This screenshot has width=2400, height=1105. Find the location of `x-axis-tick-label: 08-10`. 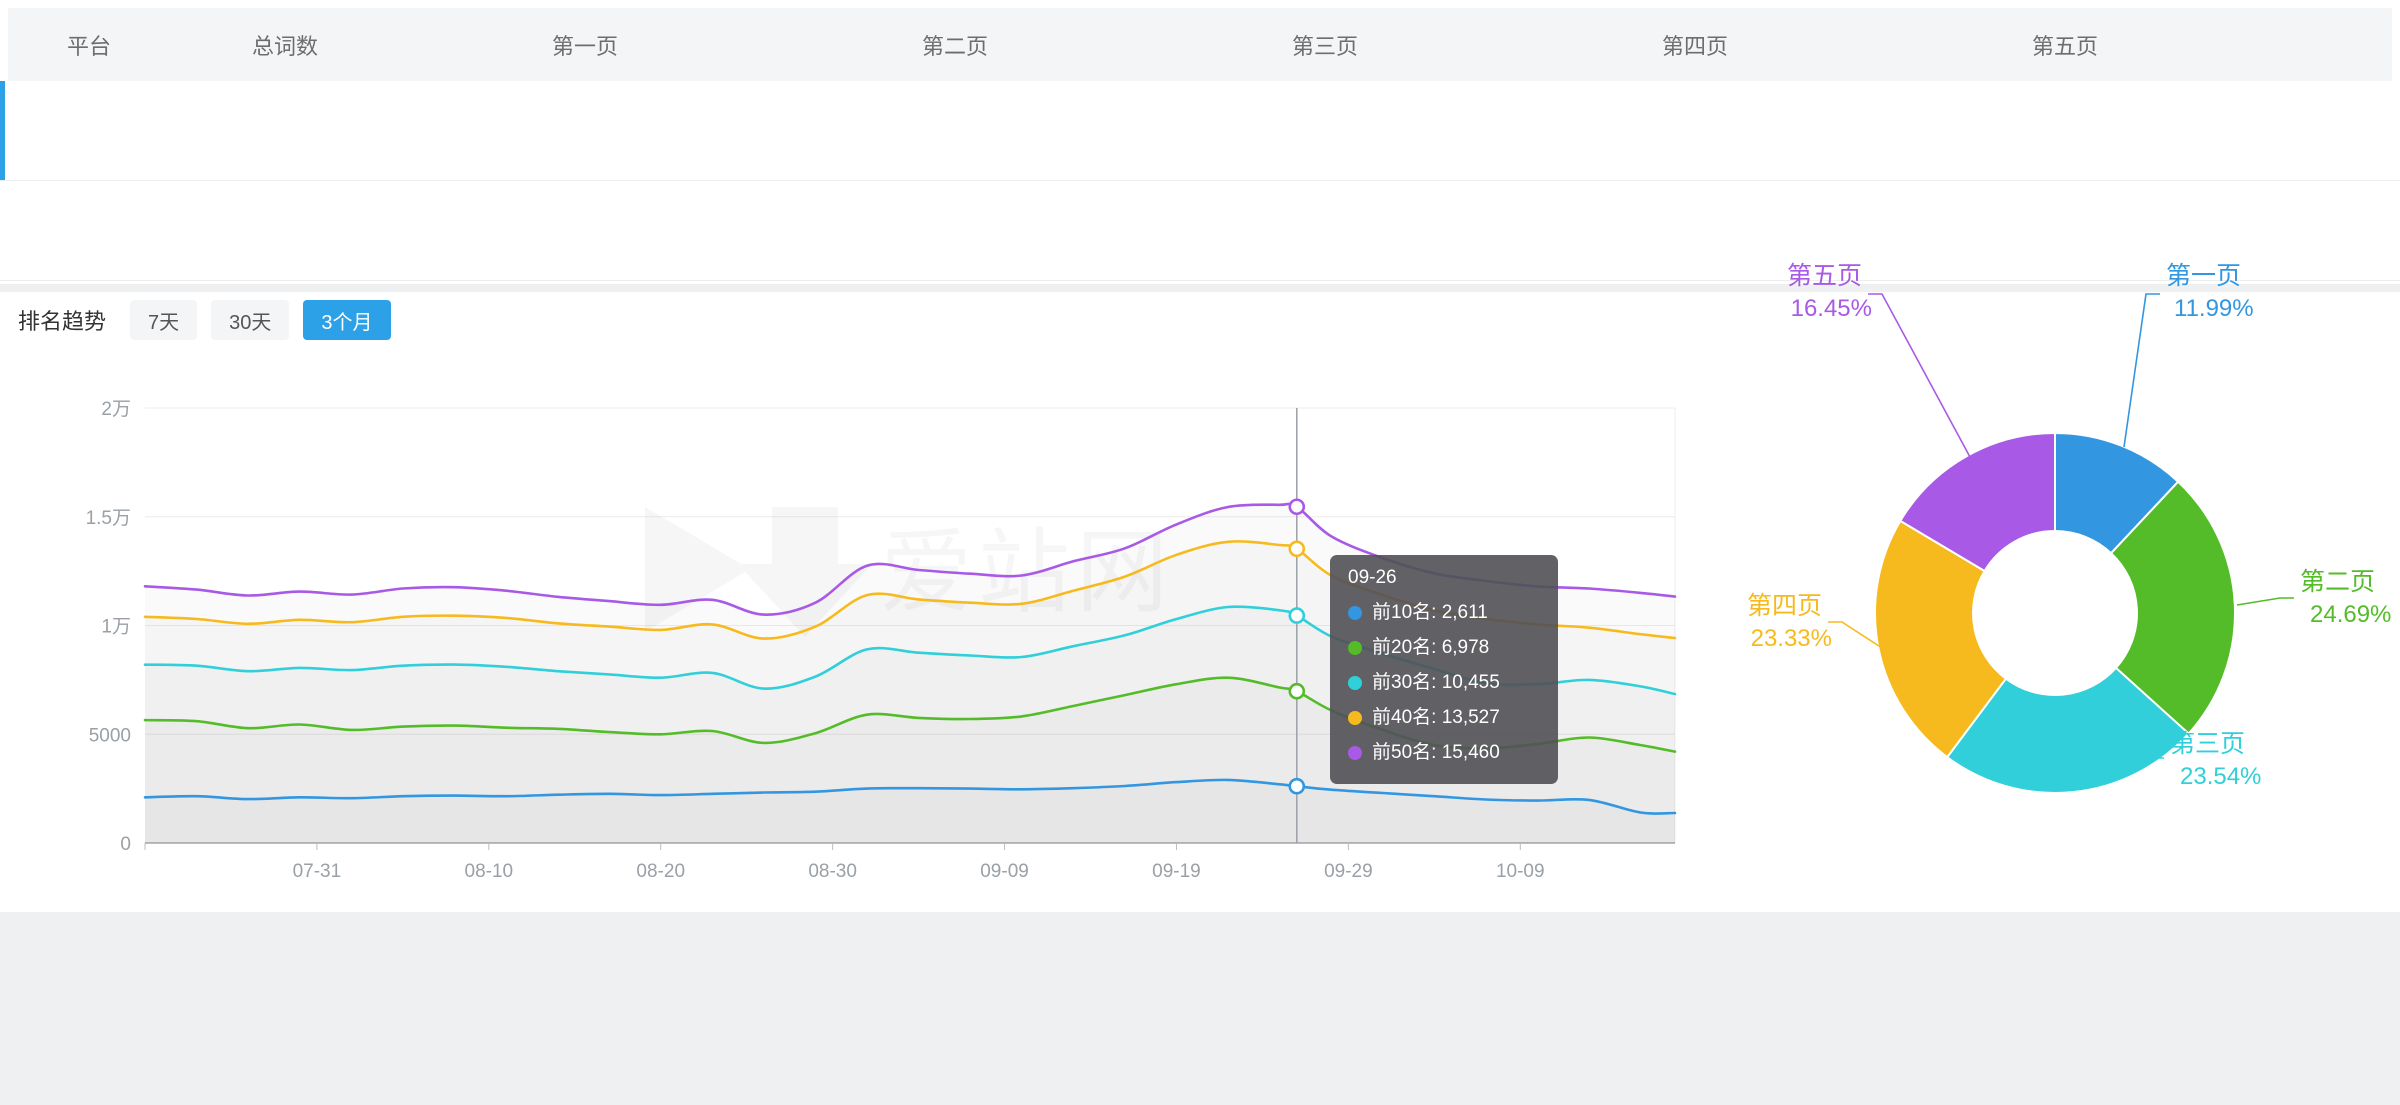

x-axis-tick-label: 08-10 is located at coordinates (489, 871).